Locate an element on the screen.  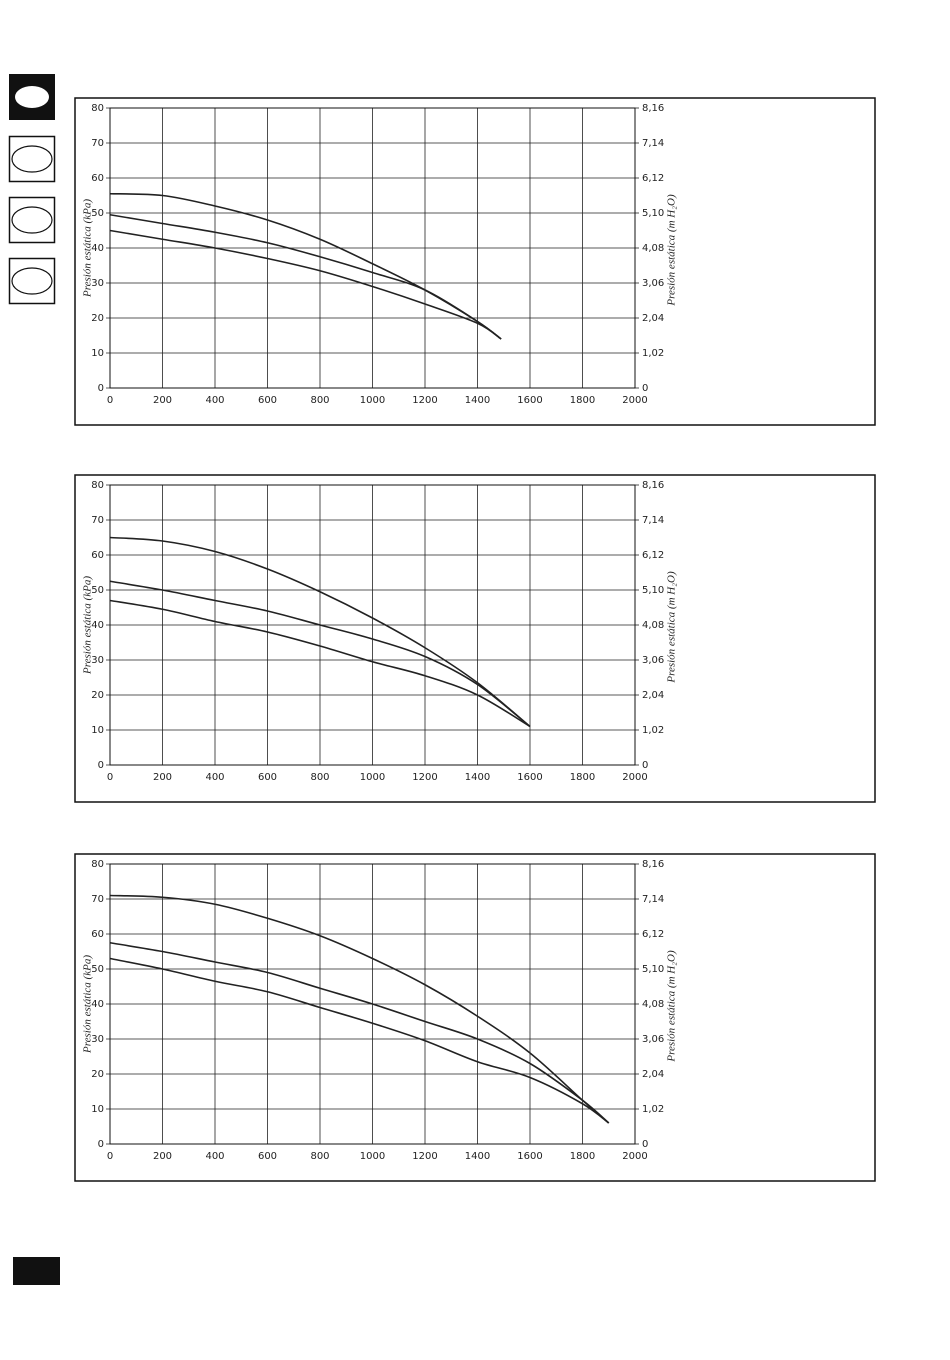
page-marker is located at coordinates (36, 1271).